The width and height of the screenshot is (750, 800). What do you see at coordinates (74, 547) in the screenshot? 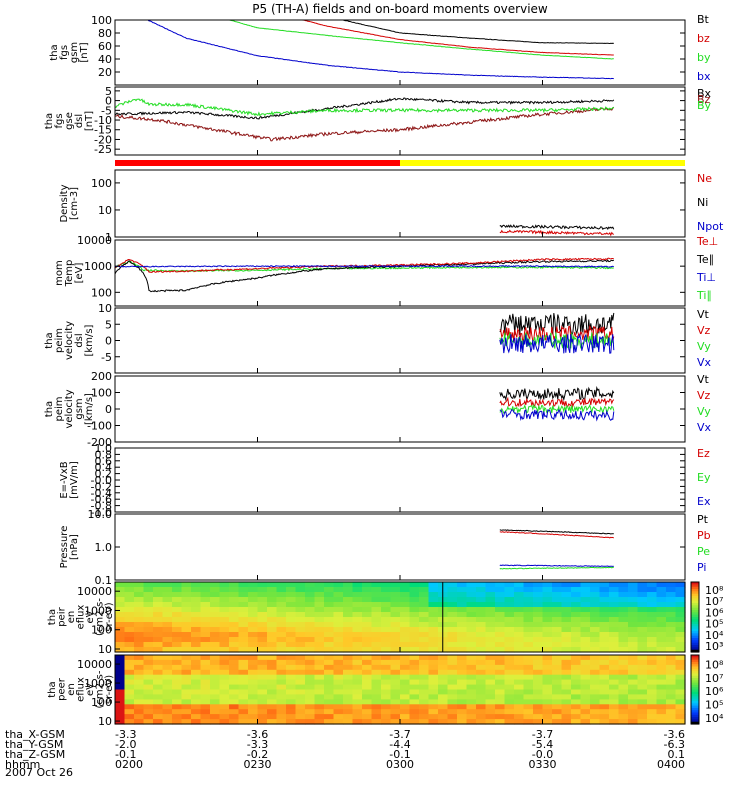
I see `y-axis-label-pressure: [nPa]` at bounding box center [74, 547].